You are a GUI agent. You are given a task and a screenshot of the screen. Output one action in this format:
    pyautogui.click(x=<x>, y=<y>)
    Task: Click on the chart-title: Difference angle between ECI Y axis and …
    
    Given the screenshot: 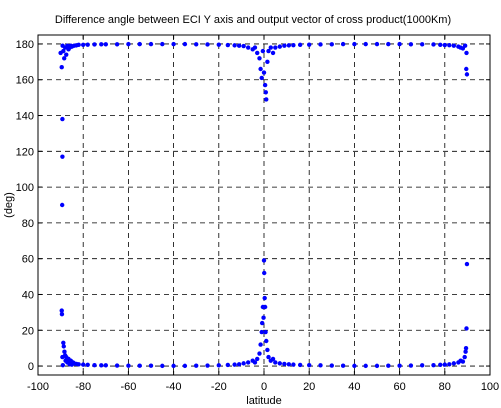 What is the action you would take?
    pyautogui.click(x=253, y=20)
    